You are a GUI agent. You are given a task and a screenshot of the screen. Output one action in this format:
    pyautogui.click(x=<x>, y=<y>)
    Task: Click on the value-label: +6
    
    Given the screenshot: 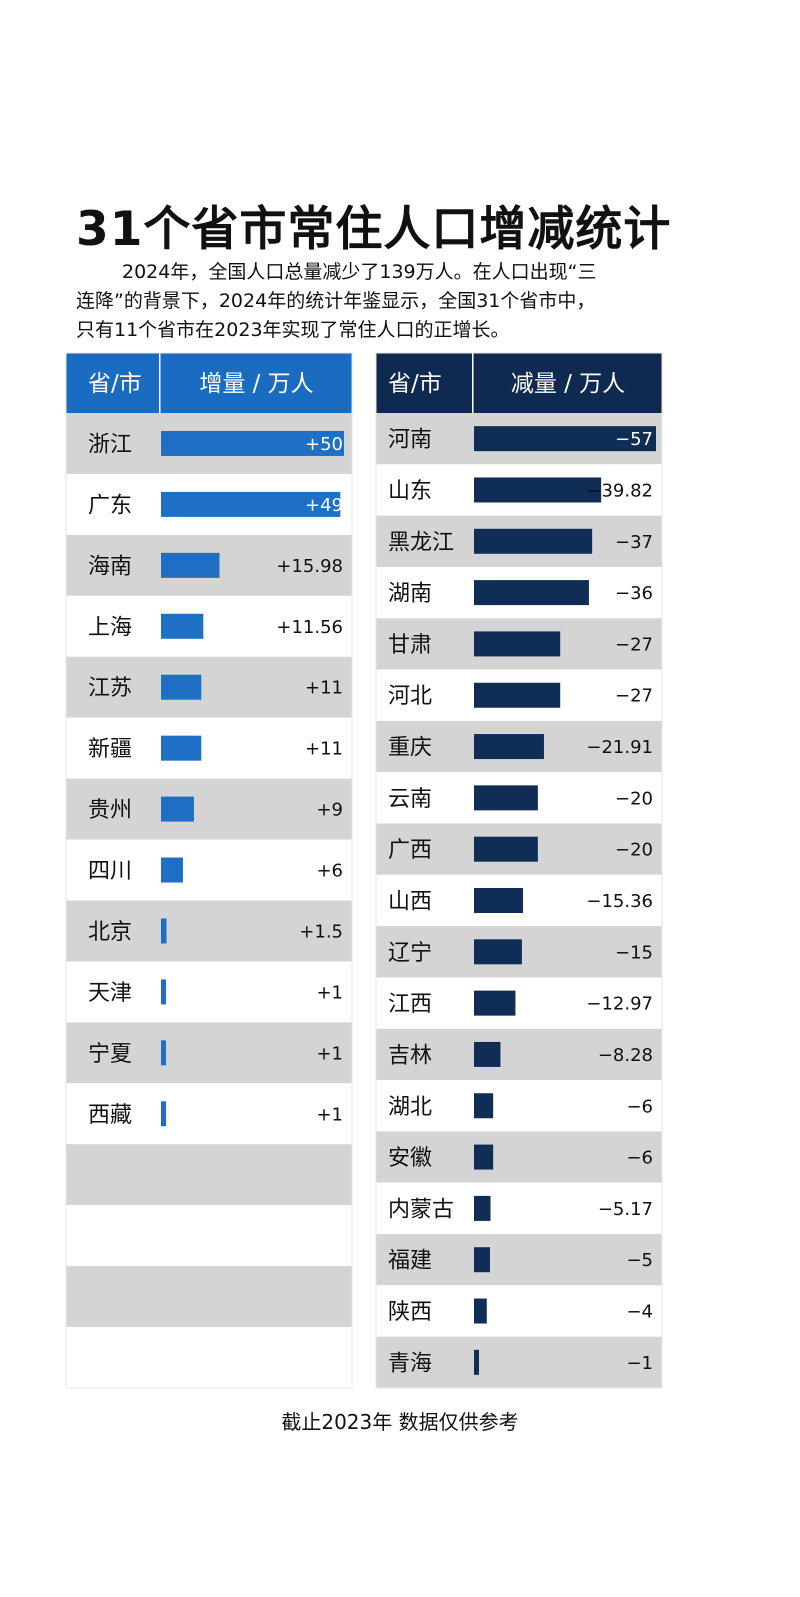 What is the action you would take?
    pyautogui.click(x=329, y=871)
    